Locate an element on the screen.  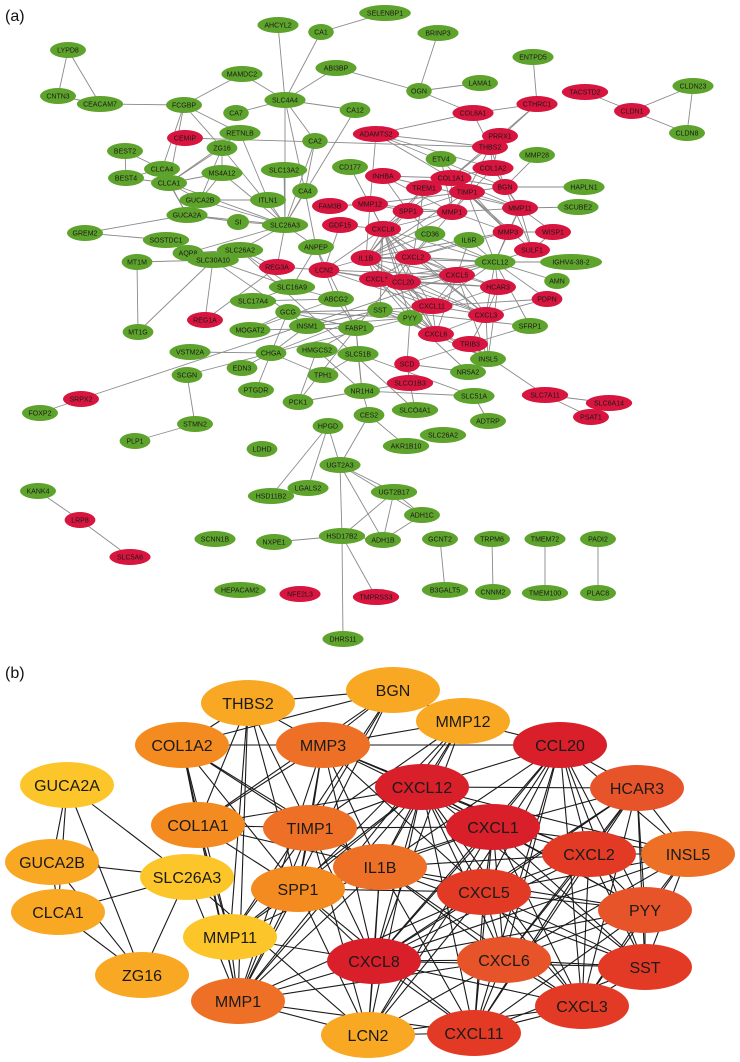
node-a-slc51b: SLC51B is located at coordinates (358, 354).